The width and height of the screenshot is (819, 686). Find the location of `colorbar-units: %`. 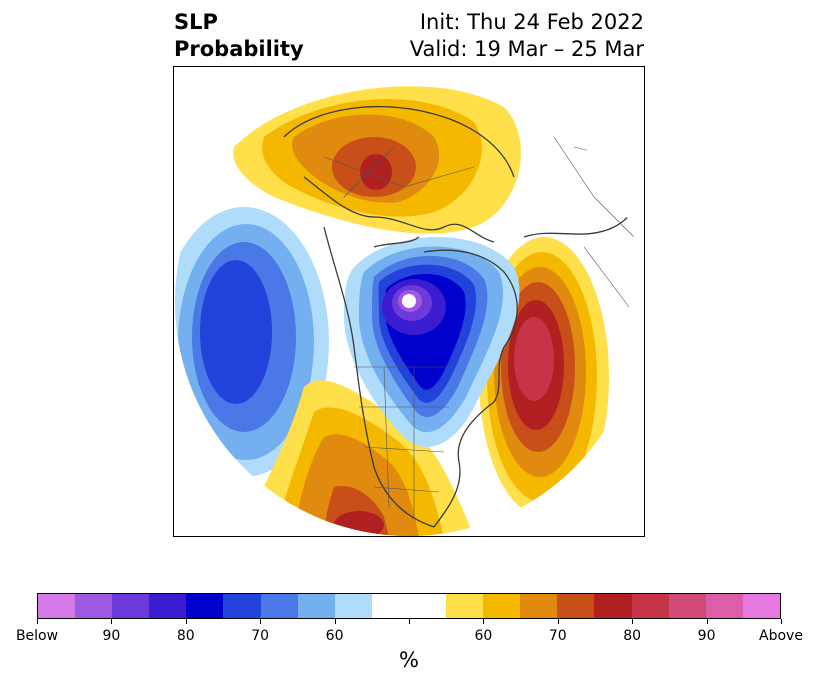

colorbar-units: % is located at coordinates (409, 660).